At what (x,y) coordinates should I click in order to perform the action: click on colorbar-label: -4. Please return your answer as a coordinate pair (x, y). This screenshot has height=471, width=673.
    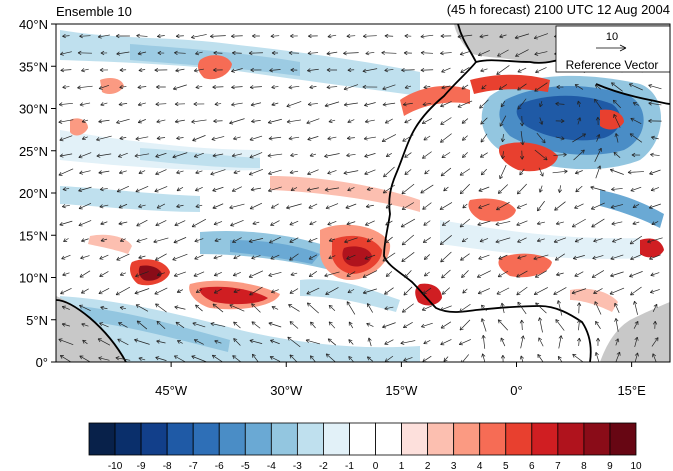
    Looking at the image, I should click on (271, 466).